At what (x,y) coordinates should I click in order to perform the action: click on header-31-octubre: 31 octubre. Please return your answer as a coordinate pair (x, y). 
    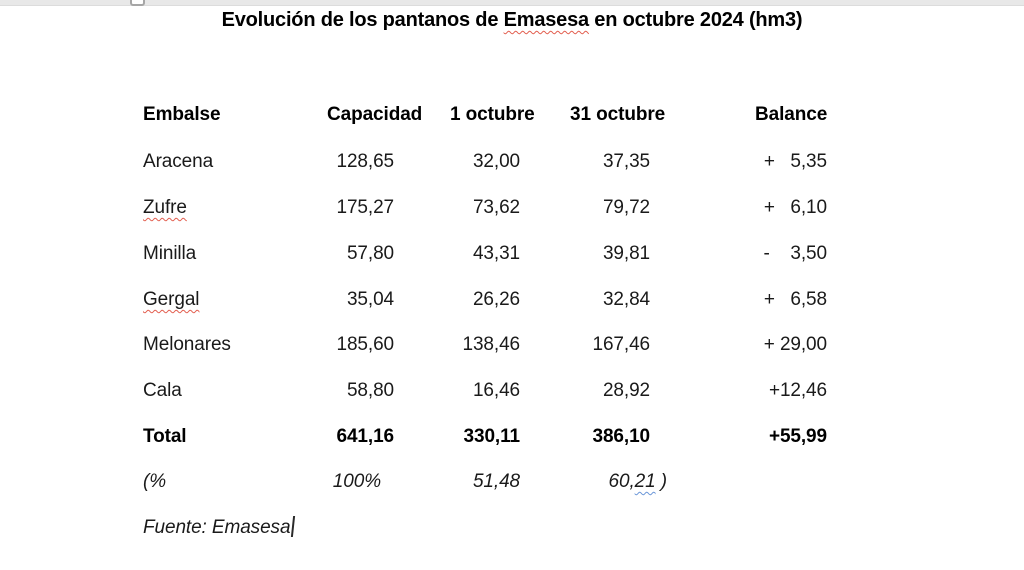
    Looking at the image, I should click on (618, 114).